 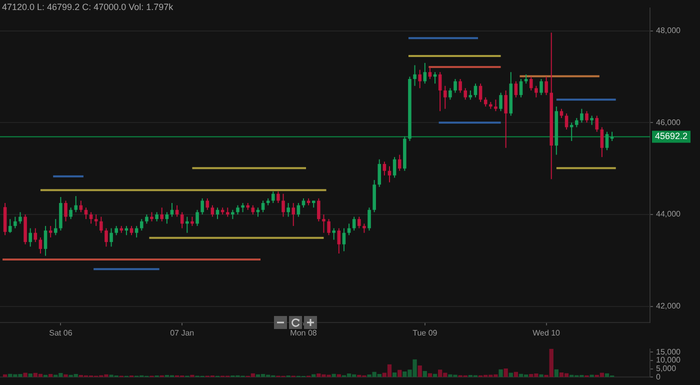 I want to click on ref-line-label: 45692.2, so click(x=671, y=136).